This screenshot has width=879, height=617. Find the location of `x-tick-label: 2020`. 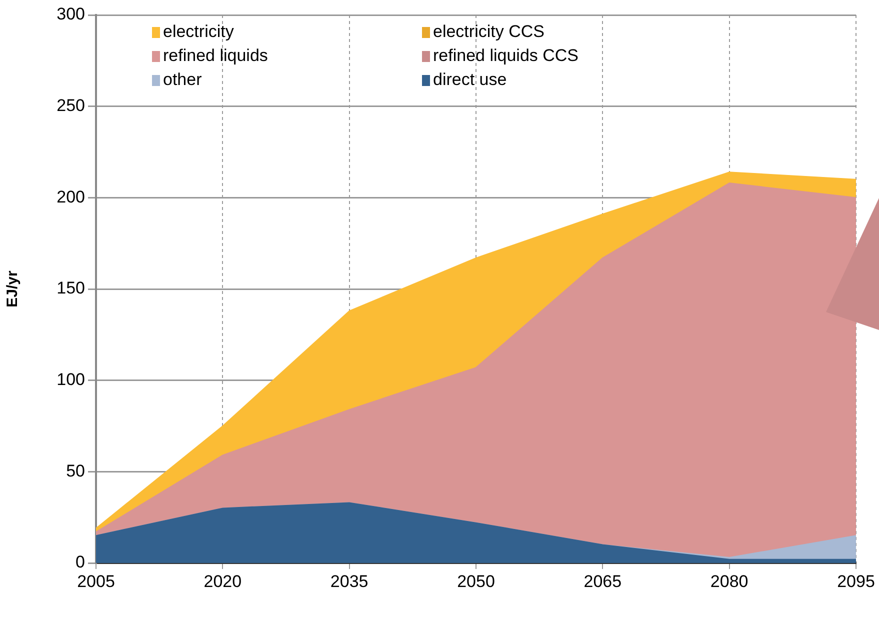

x-tick-label: 2020 is located at coordinates (223, 581).